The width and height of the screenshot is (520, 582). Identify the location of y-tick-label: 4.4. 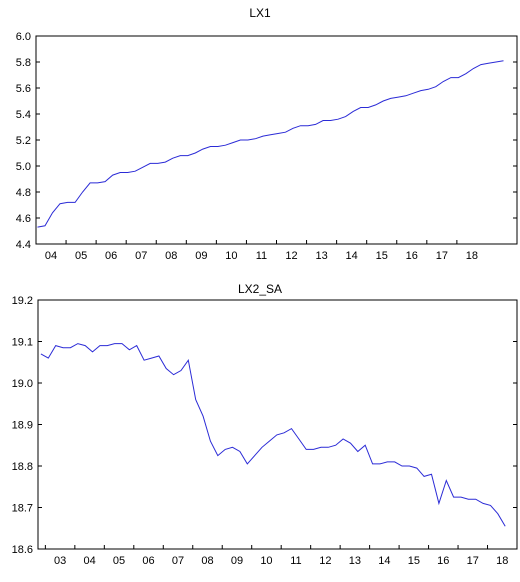
(23, 245).